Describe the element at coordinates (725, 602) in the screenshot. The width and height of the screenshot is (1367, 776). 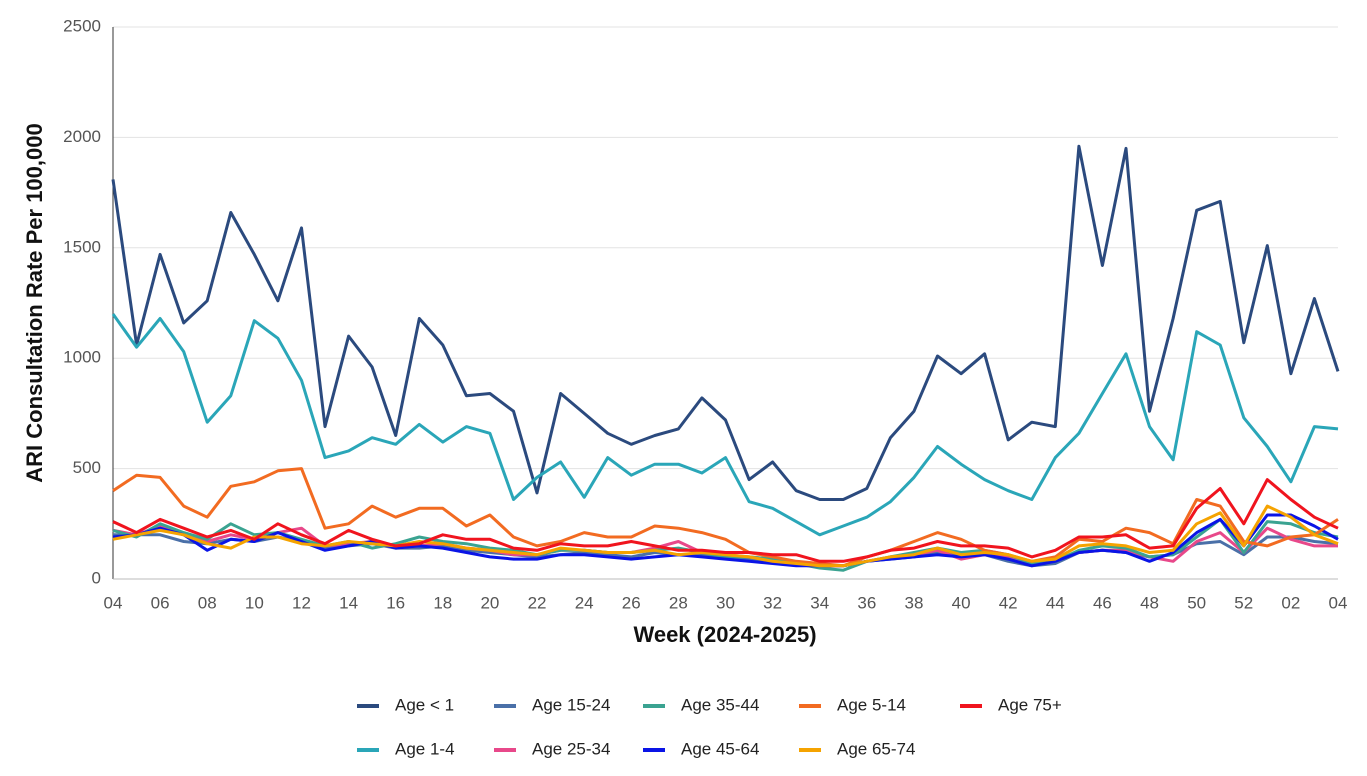
I see `x-tick-label: 30` at that location.